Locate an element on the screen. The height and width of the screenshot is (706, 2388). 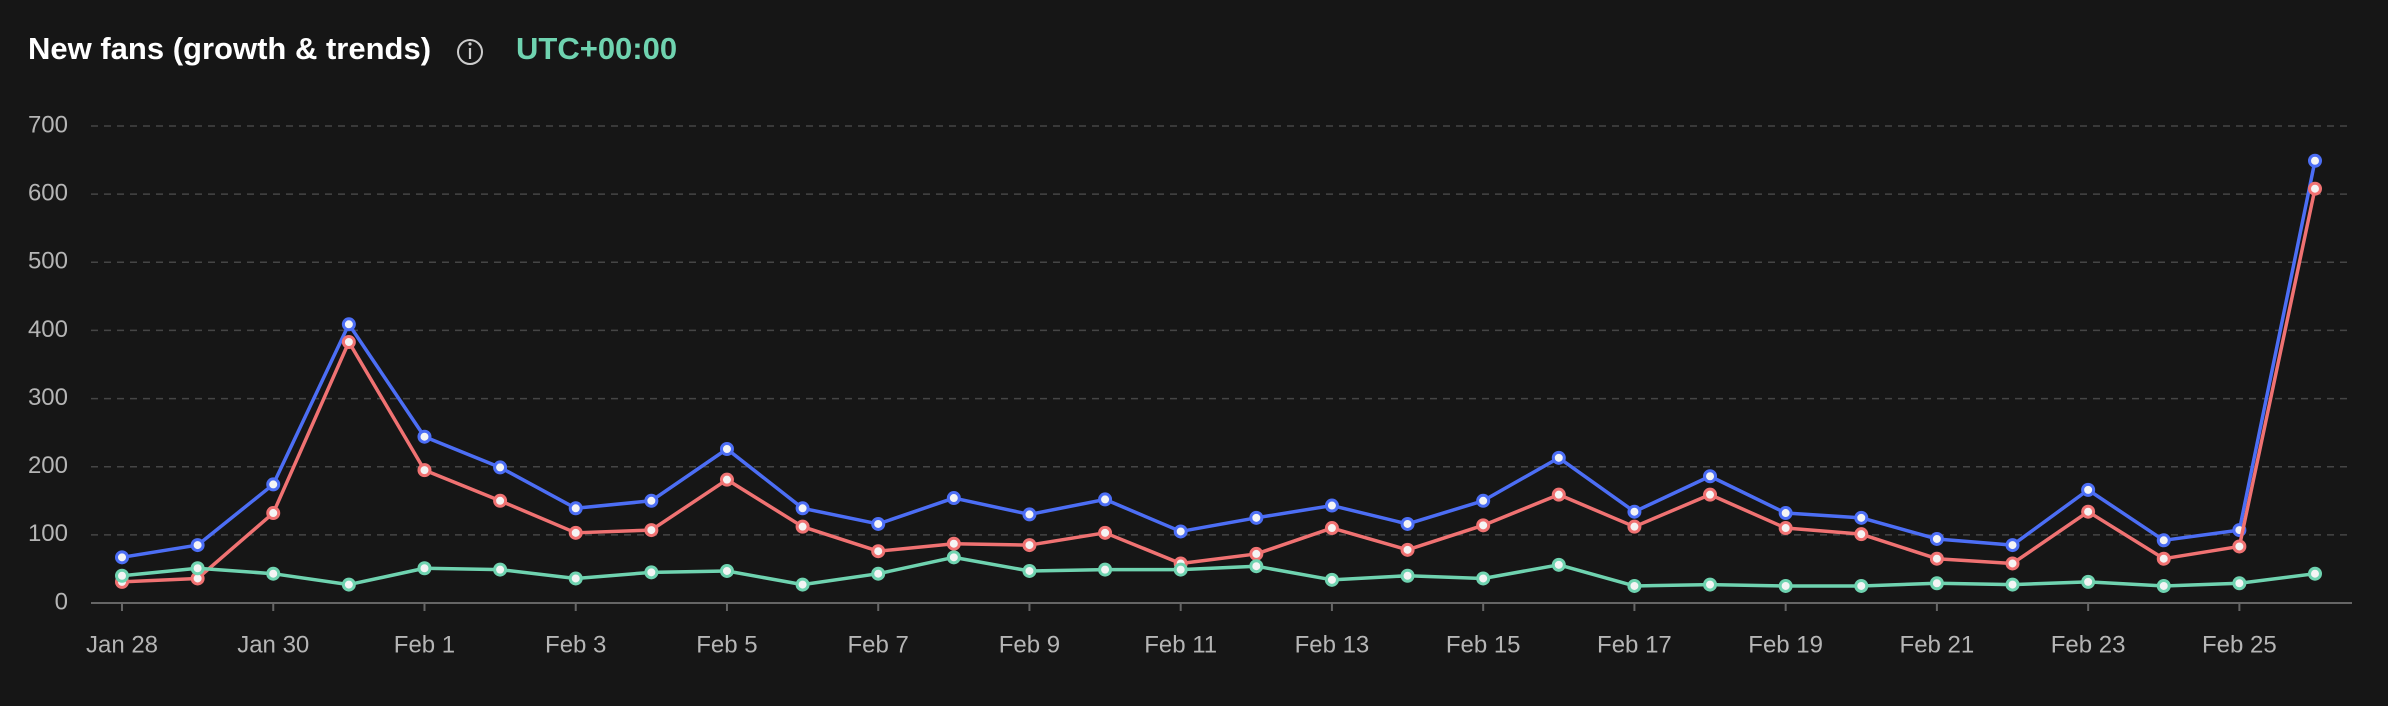
info-dot is located at coordinates (470, 44).